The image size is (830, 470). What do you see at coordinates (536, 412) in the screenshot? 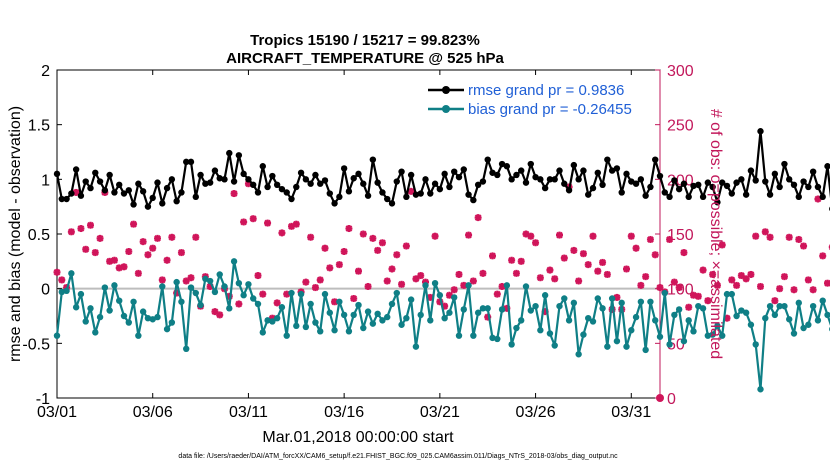
I see `x-tick-label: 03/26` at bounding box center [536, 412].